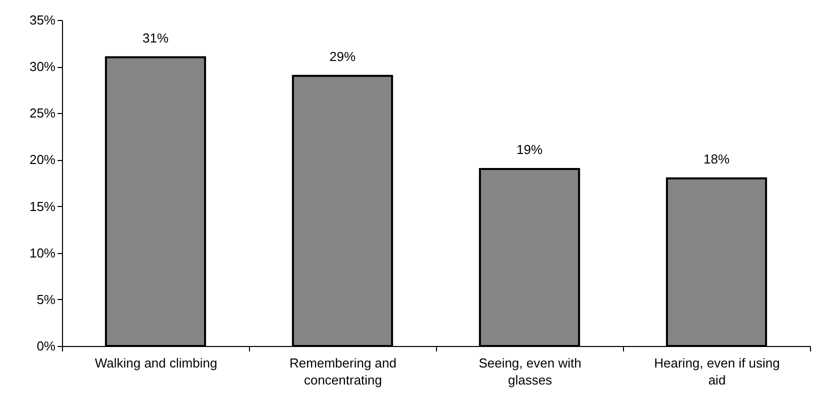 The width and height of the screenshot is (827, 401). Describe the element at coordinates (42, 252) in the screenshot. I see `y-tick-label: 10%` at that location.